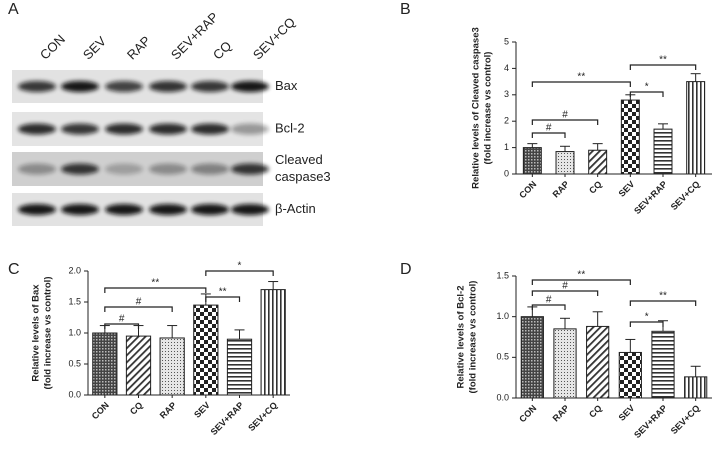 This screenshot has height=467, width=722. Describe the element at coordinates (303, 176) in the screenshot. I see `blot-label: caspase3` at that location.